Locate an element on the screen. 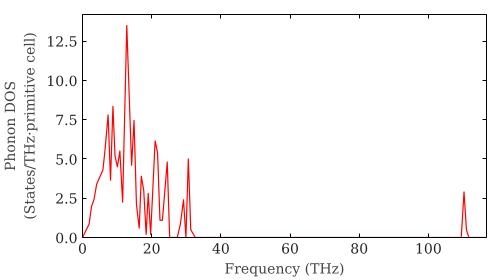 Image resolution: width=500 pixels, height=280 pixels. y-axis-title: Phonon DOS (States/THz·primitive cell) is located at coordinates (20, 126).